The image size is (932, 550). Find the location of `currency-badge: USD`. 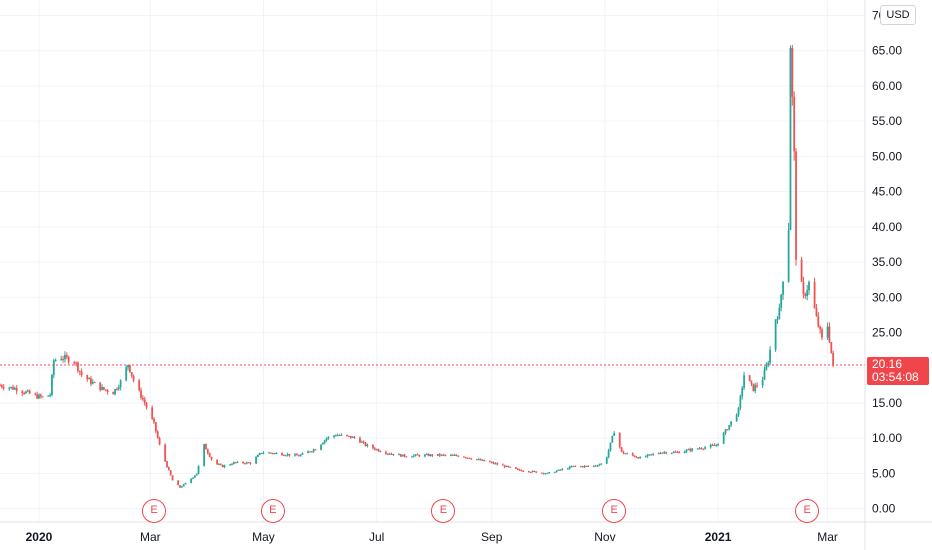

currency-badge: USD is located at coordinates (898, 15).